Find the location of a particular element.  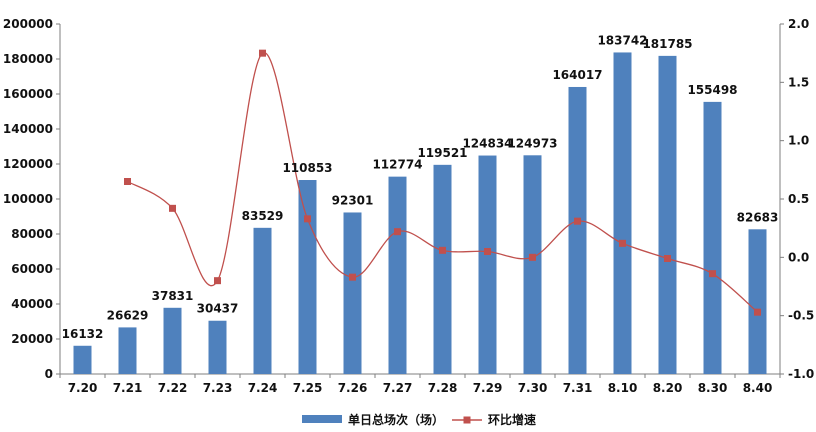

x-tick-label: 7.22 is located at coordinates (173, 388).